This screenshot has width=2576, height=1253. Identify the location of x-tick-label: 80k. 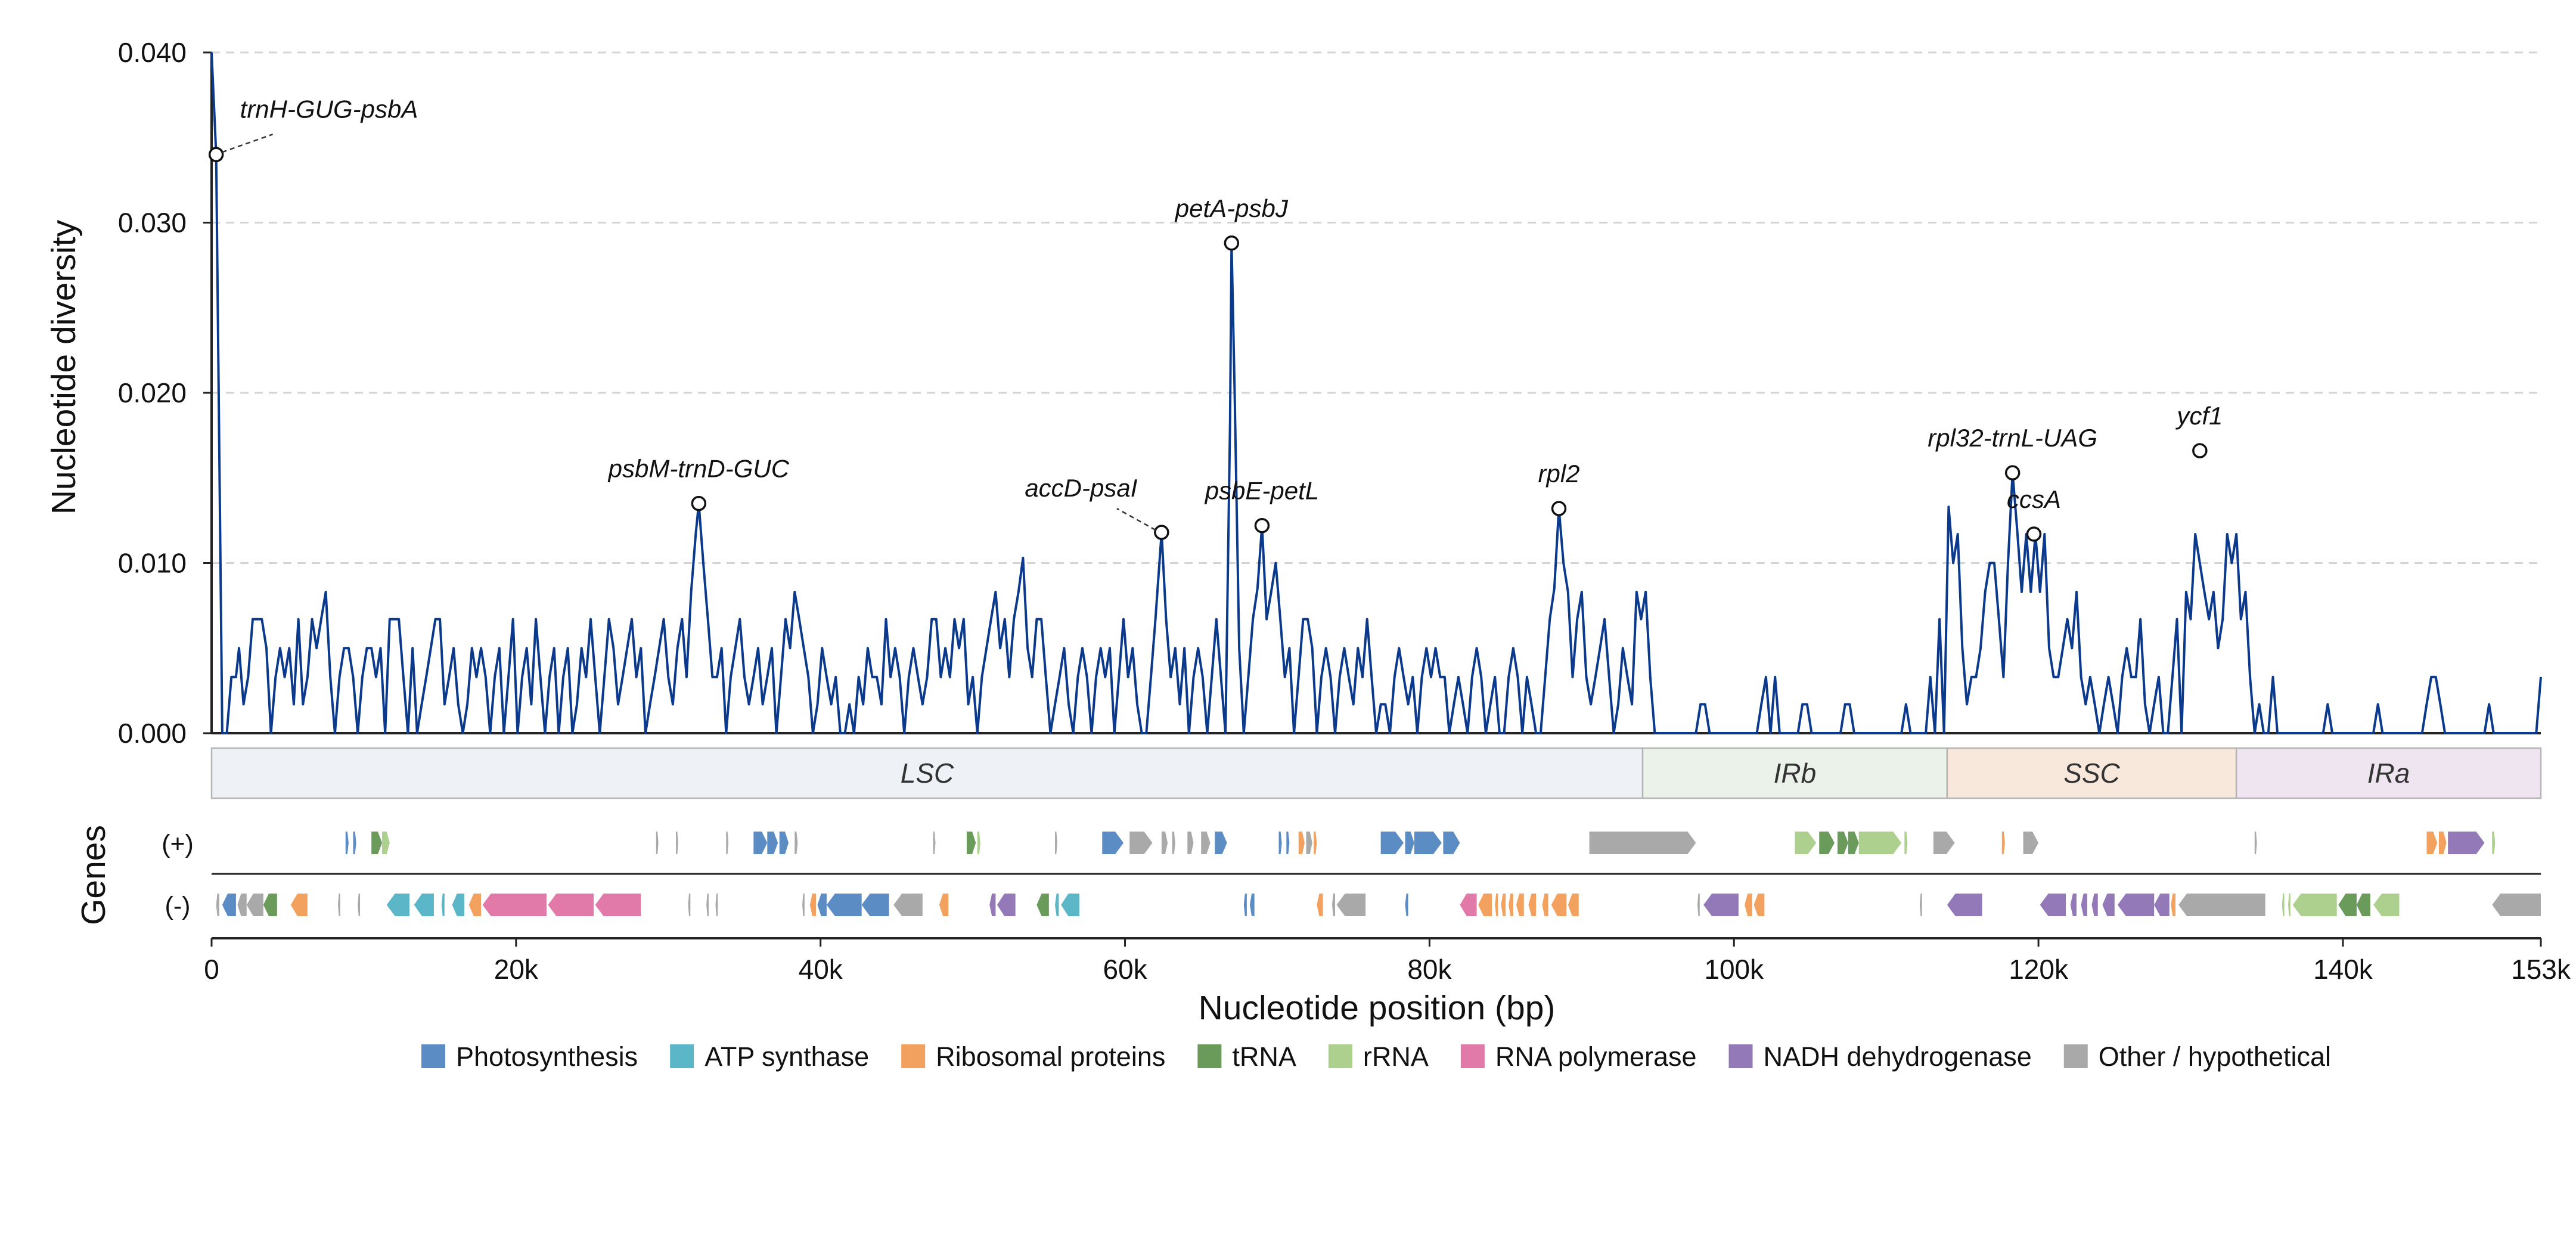
(1430, 969).